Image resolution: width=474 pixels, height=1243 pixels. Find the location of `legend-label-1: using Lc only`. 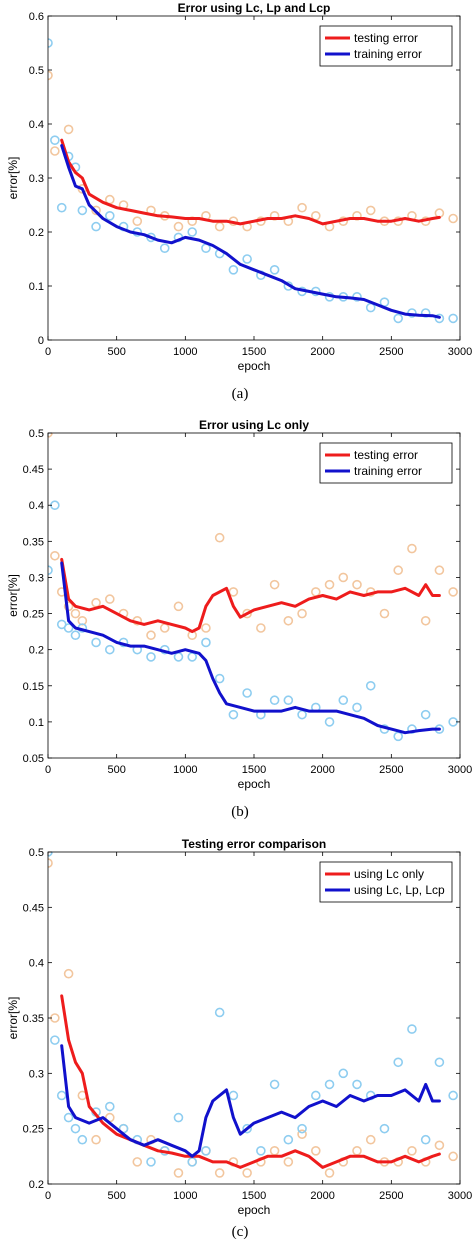

legend-label-1: using Lc only is located at coordinates (389, 874).